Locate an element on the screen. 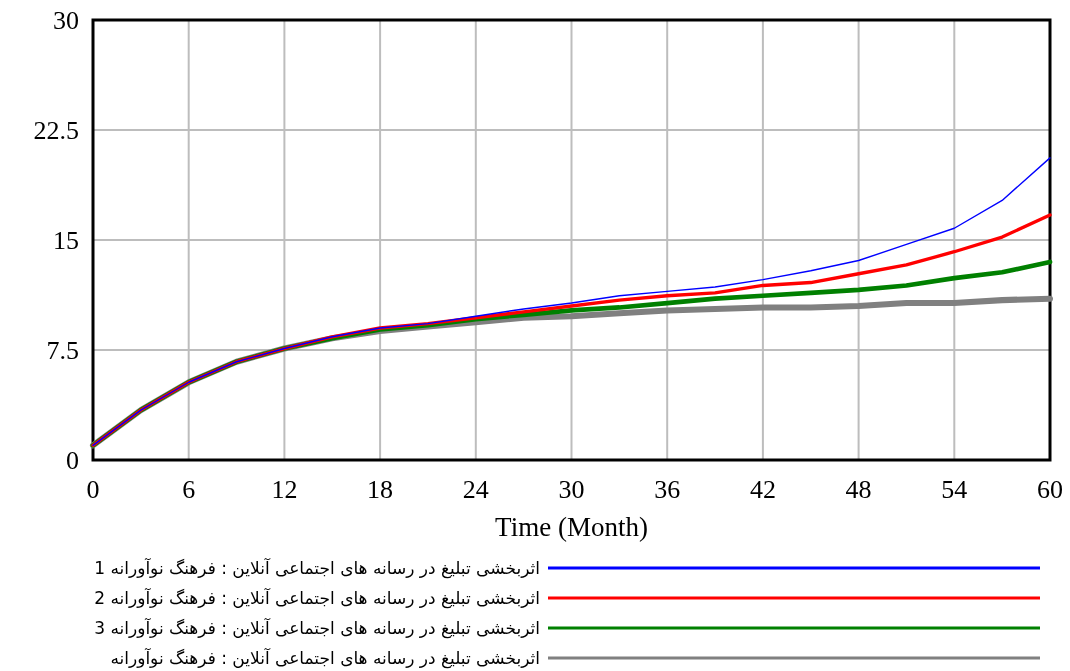  x-tick-label: 12 is located at coordinates (284, 489).